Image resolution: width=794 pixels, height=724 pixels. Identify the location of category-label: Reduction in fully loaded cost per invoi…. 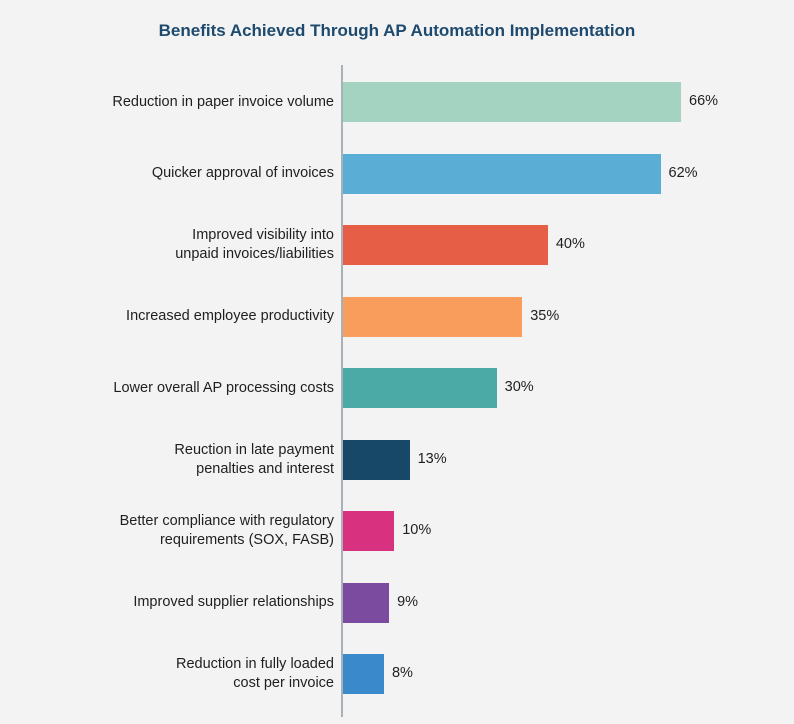
(255, 673).